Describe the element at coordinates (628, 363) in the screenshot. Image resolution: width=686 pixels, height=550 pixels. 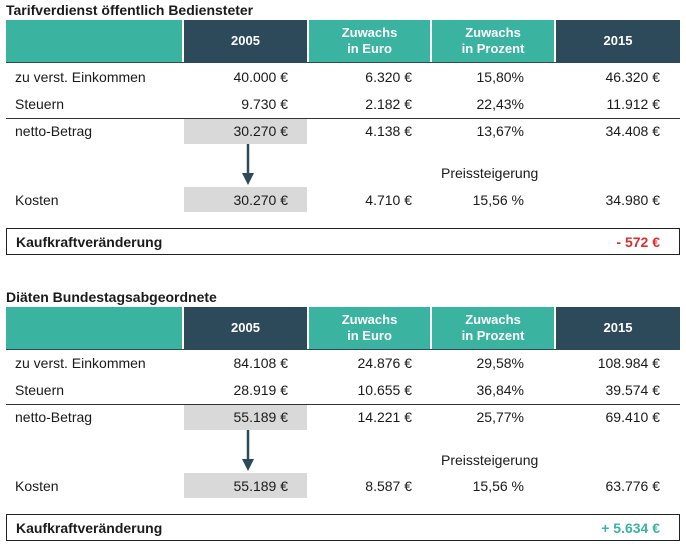
I see `cell-2015: 108.984 €` at that location.